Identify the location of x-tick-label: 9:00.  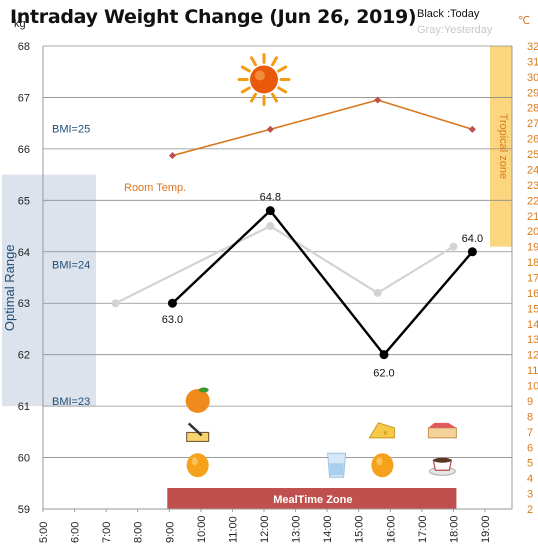
(170, 532).